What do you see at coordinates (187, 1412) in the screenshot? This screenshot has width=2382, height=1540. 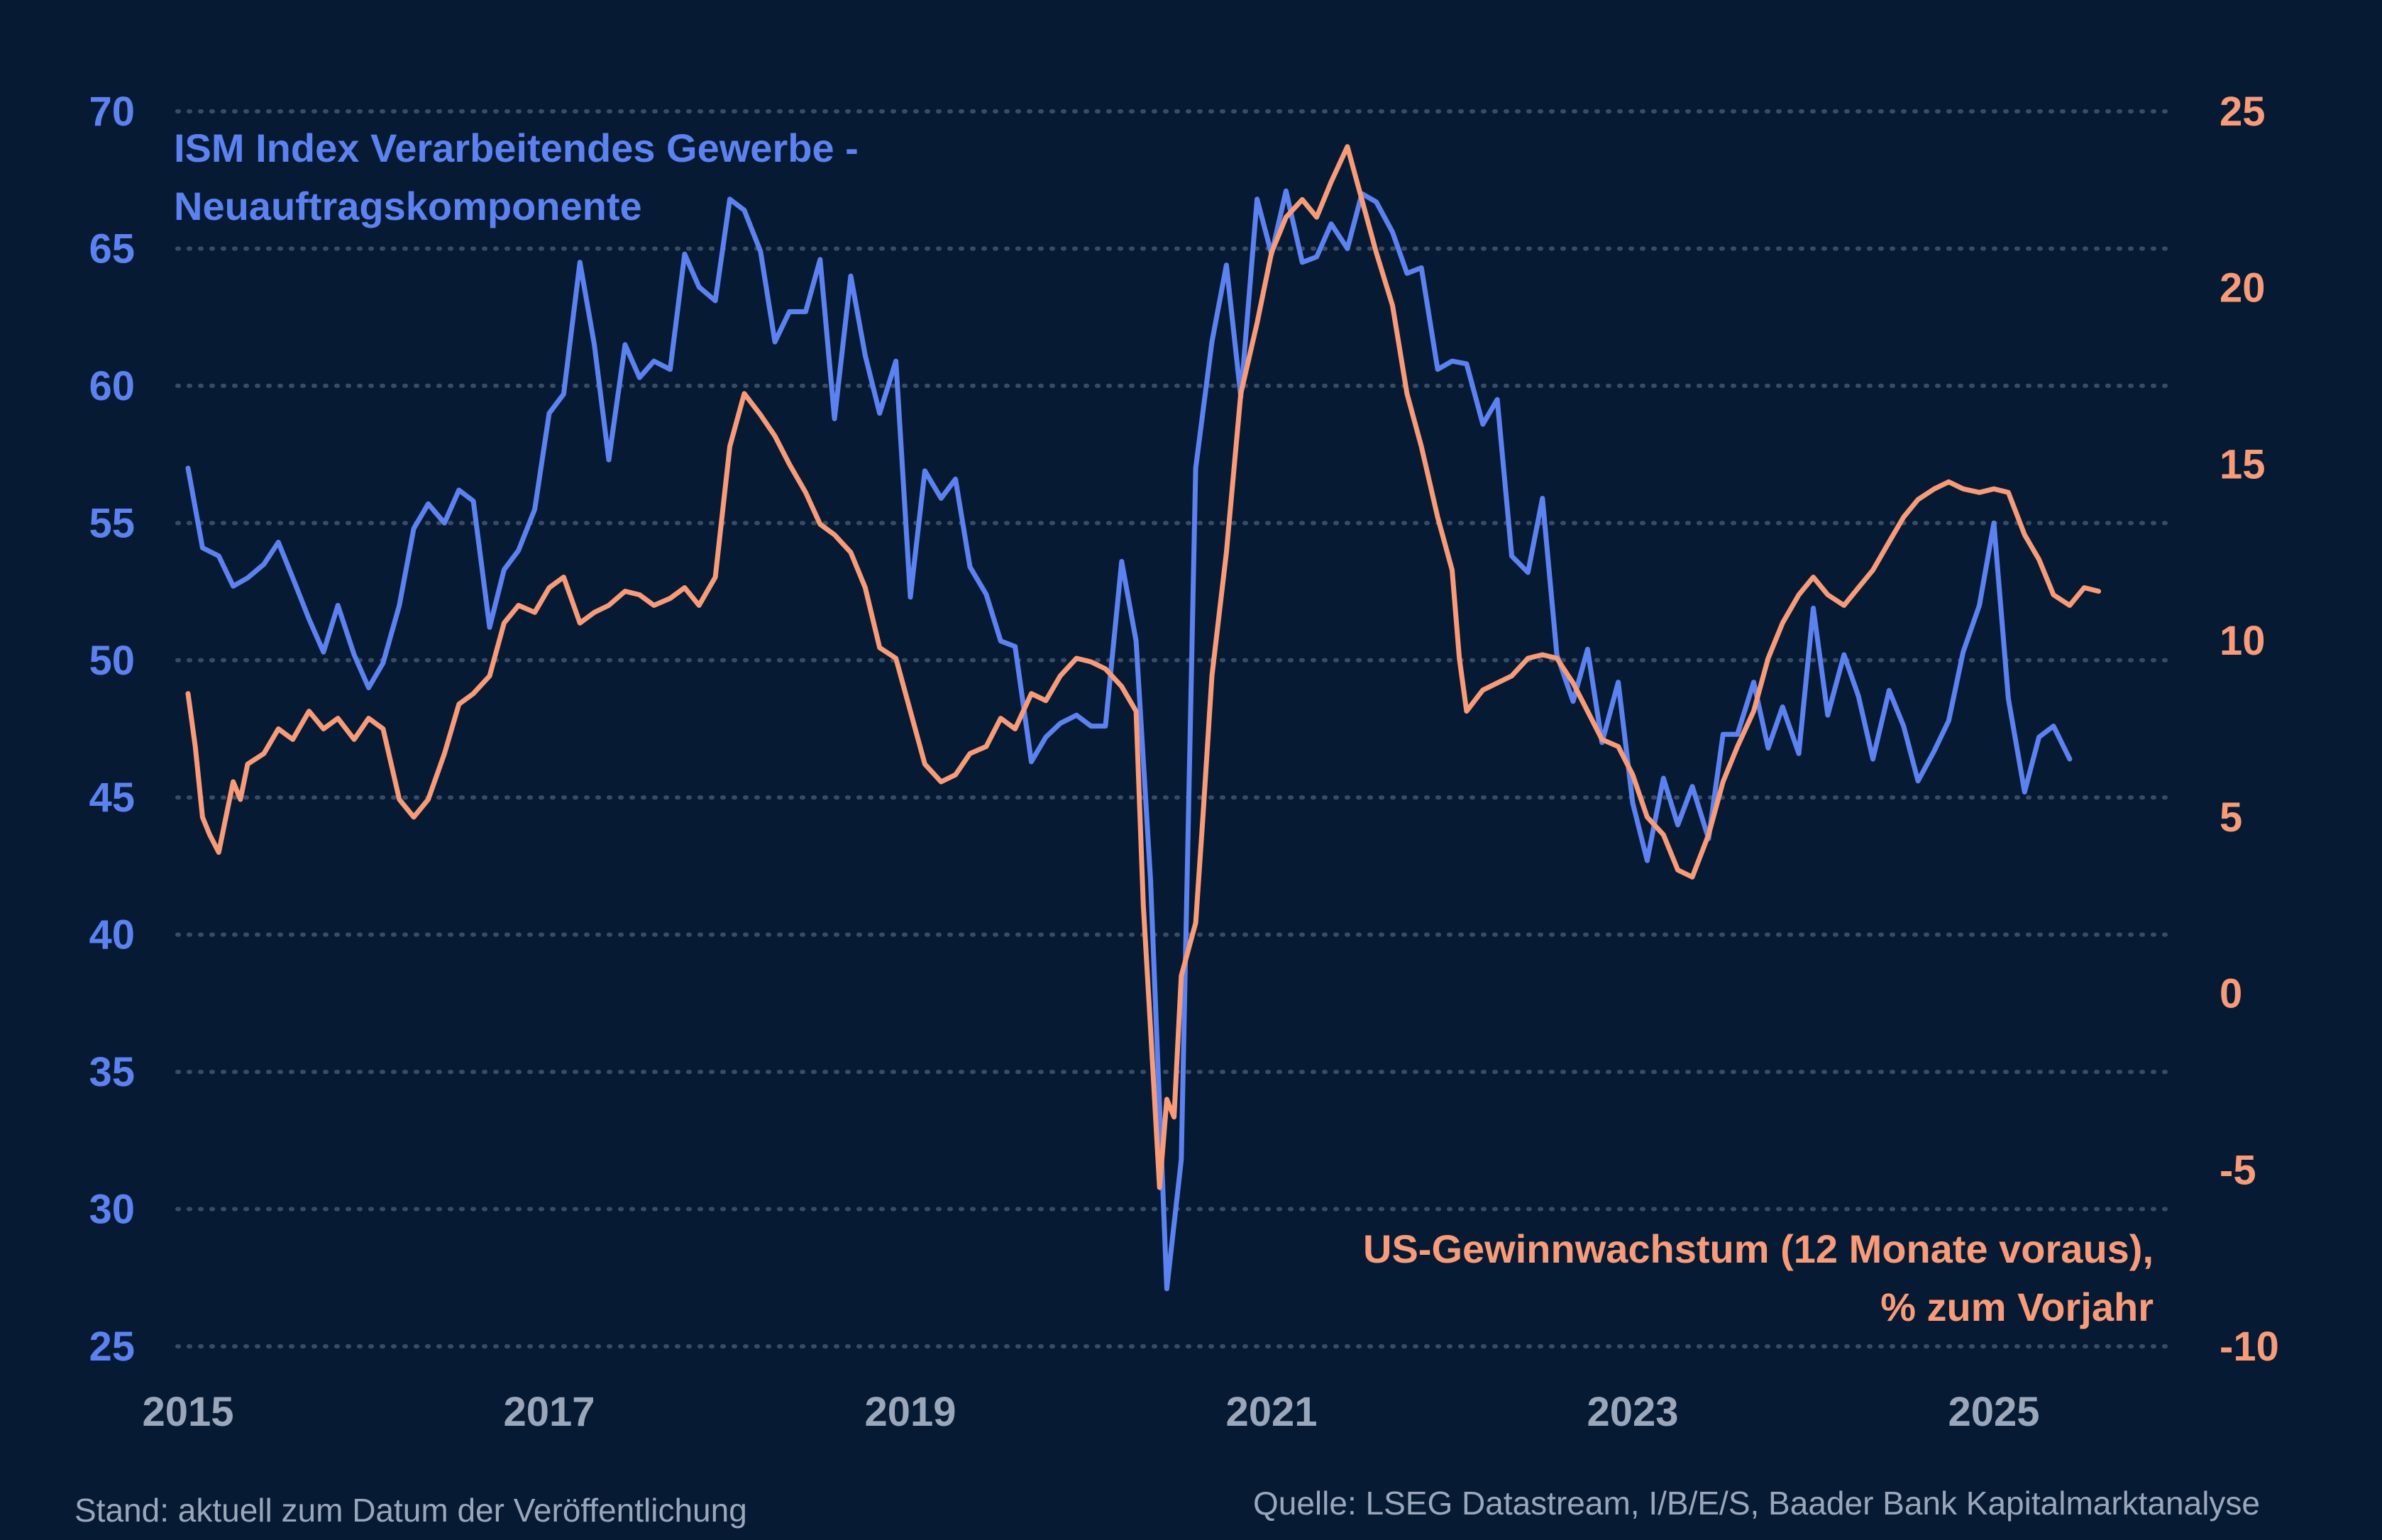 I see `x-tick-label: 2015` at bounding box center [187, 1412].